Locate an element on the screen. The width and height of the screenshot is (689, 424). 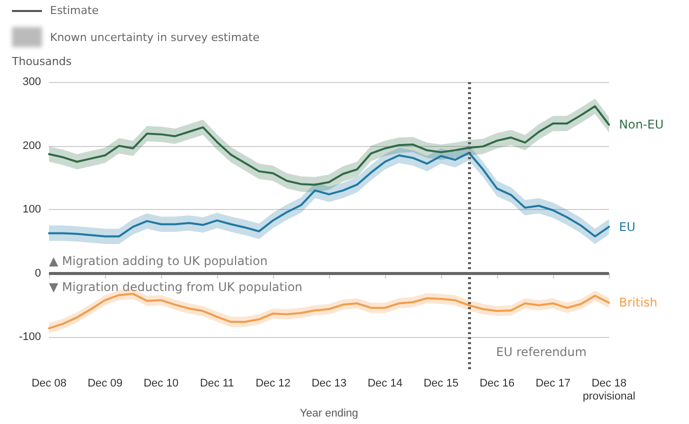
x-tick-label: Dec 08 is located at coordinates (49, 384).